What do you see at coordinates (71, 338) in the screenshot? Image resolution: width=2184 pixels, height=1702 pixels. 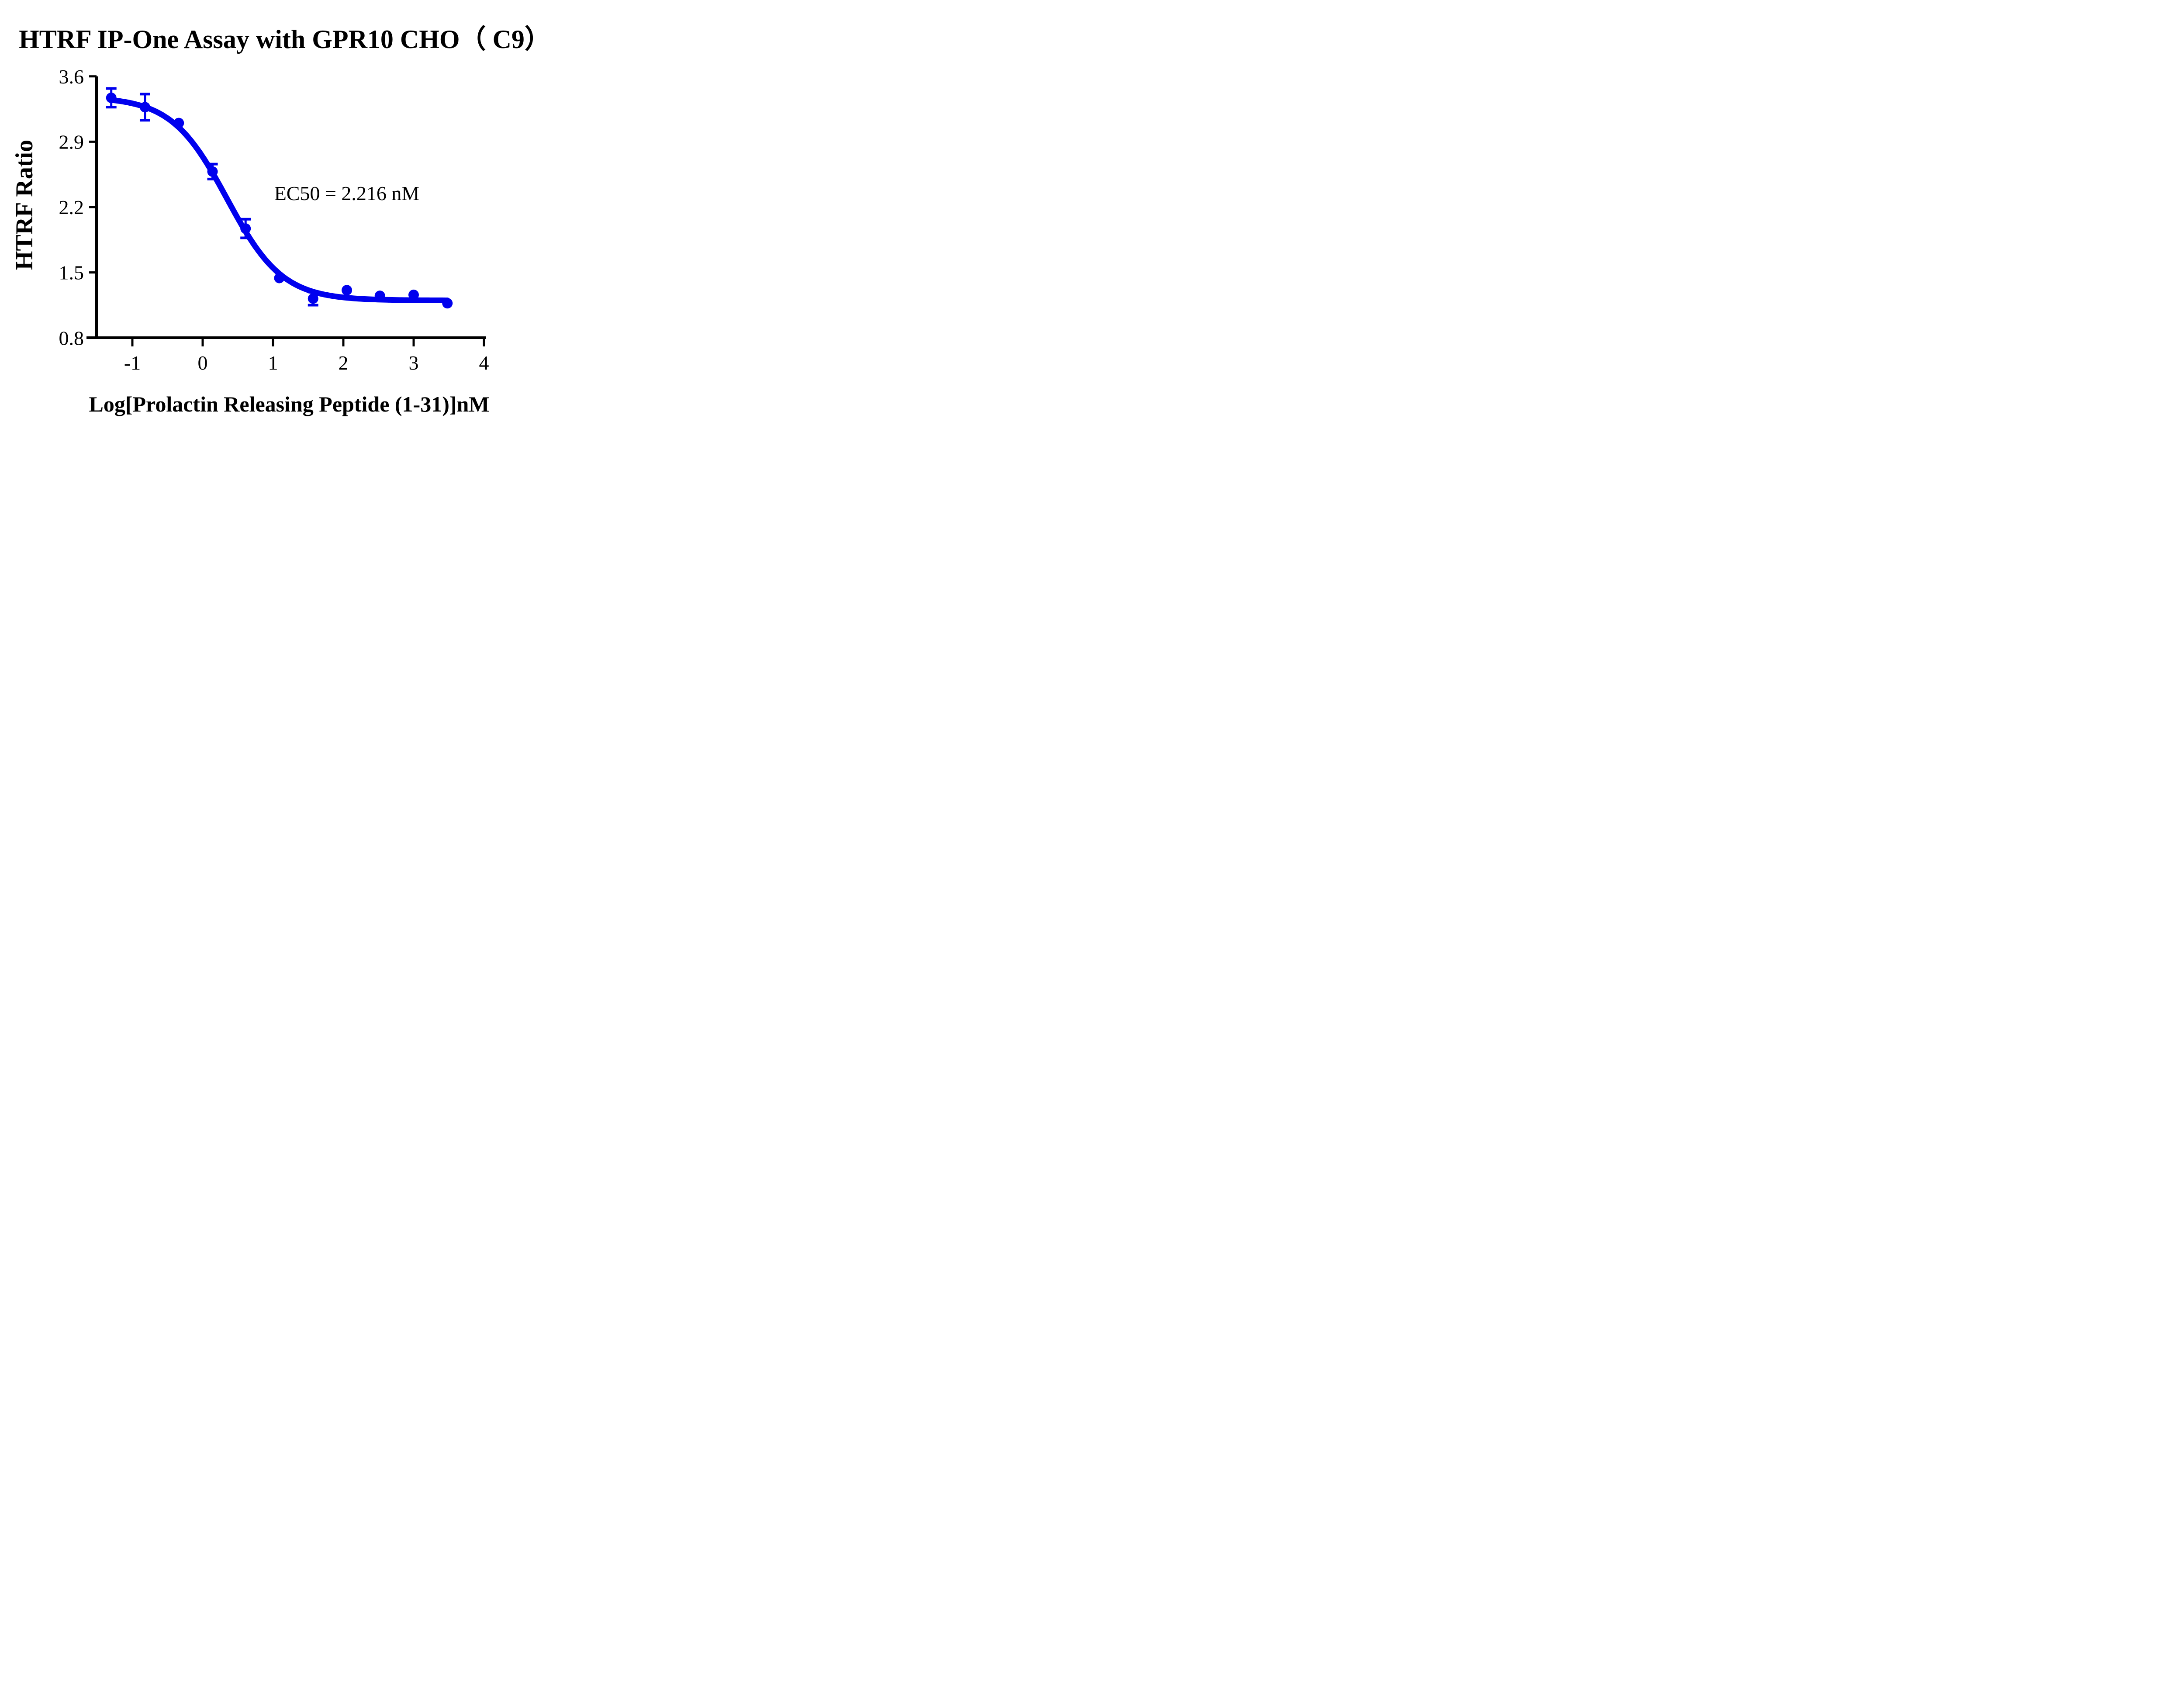 I see `y-tick-label: 0.8` at bounding box center [71, 338].